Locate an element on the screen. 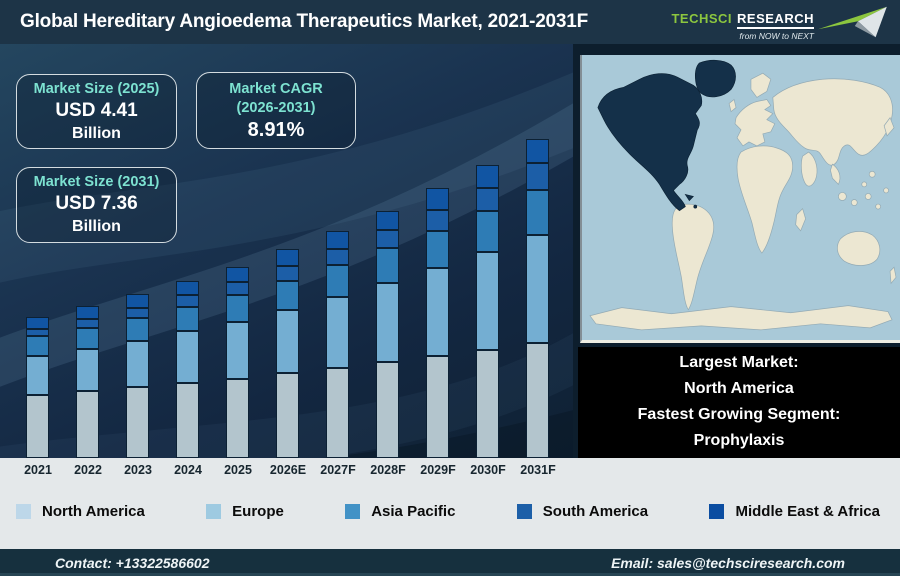 The height and width of the screenshot is (576, 900). legend-item-north-america: North America is located at coordinates (80, 511).